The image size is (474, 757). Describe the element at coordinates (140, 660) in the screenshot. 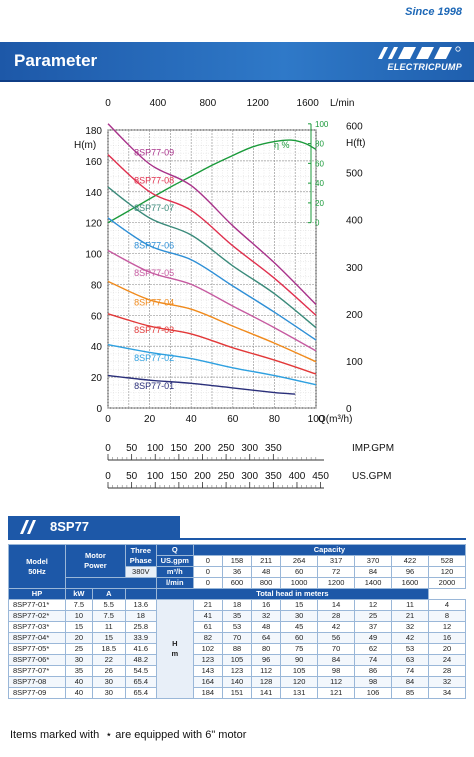

I see `amp-cell: 48.2` at that location.